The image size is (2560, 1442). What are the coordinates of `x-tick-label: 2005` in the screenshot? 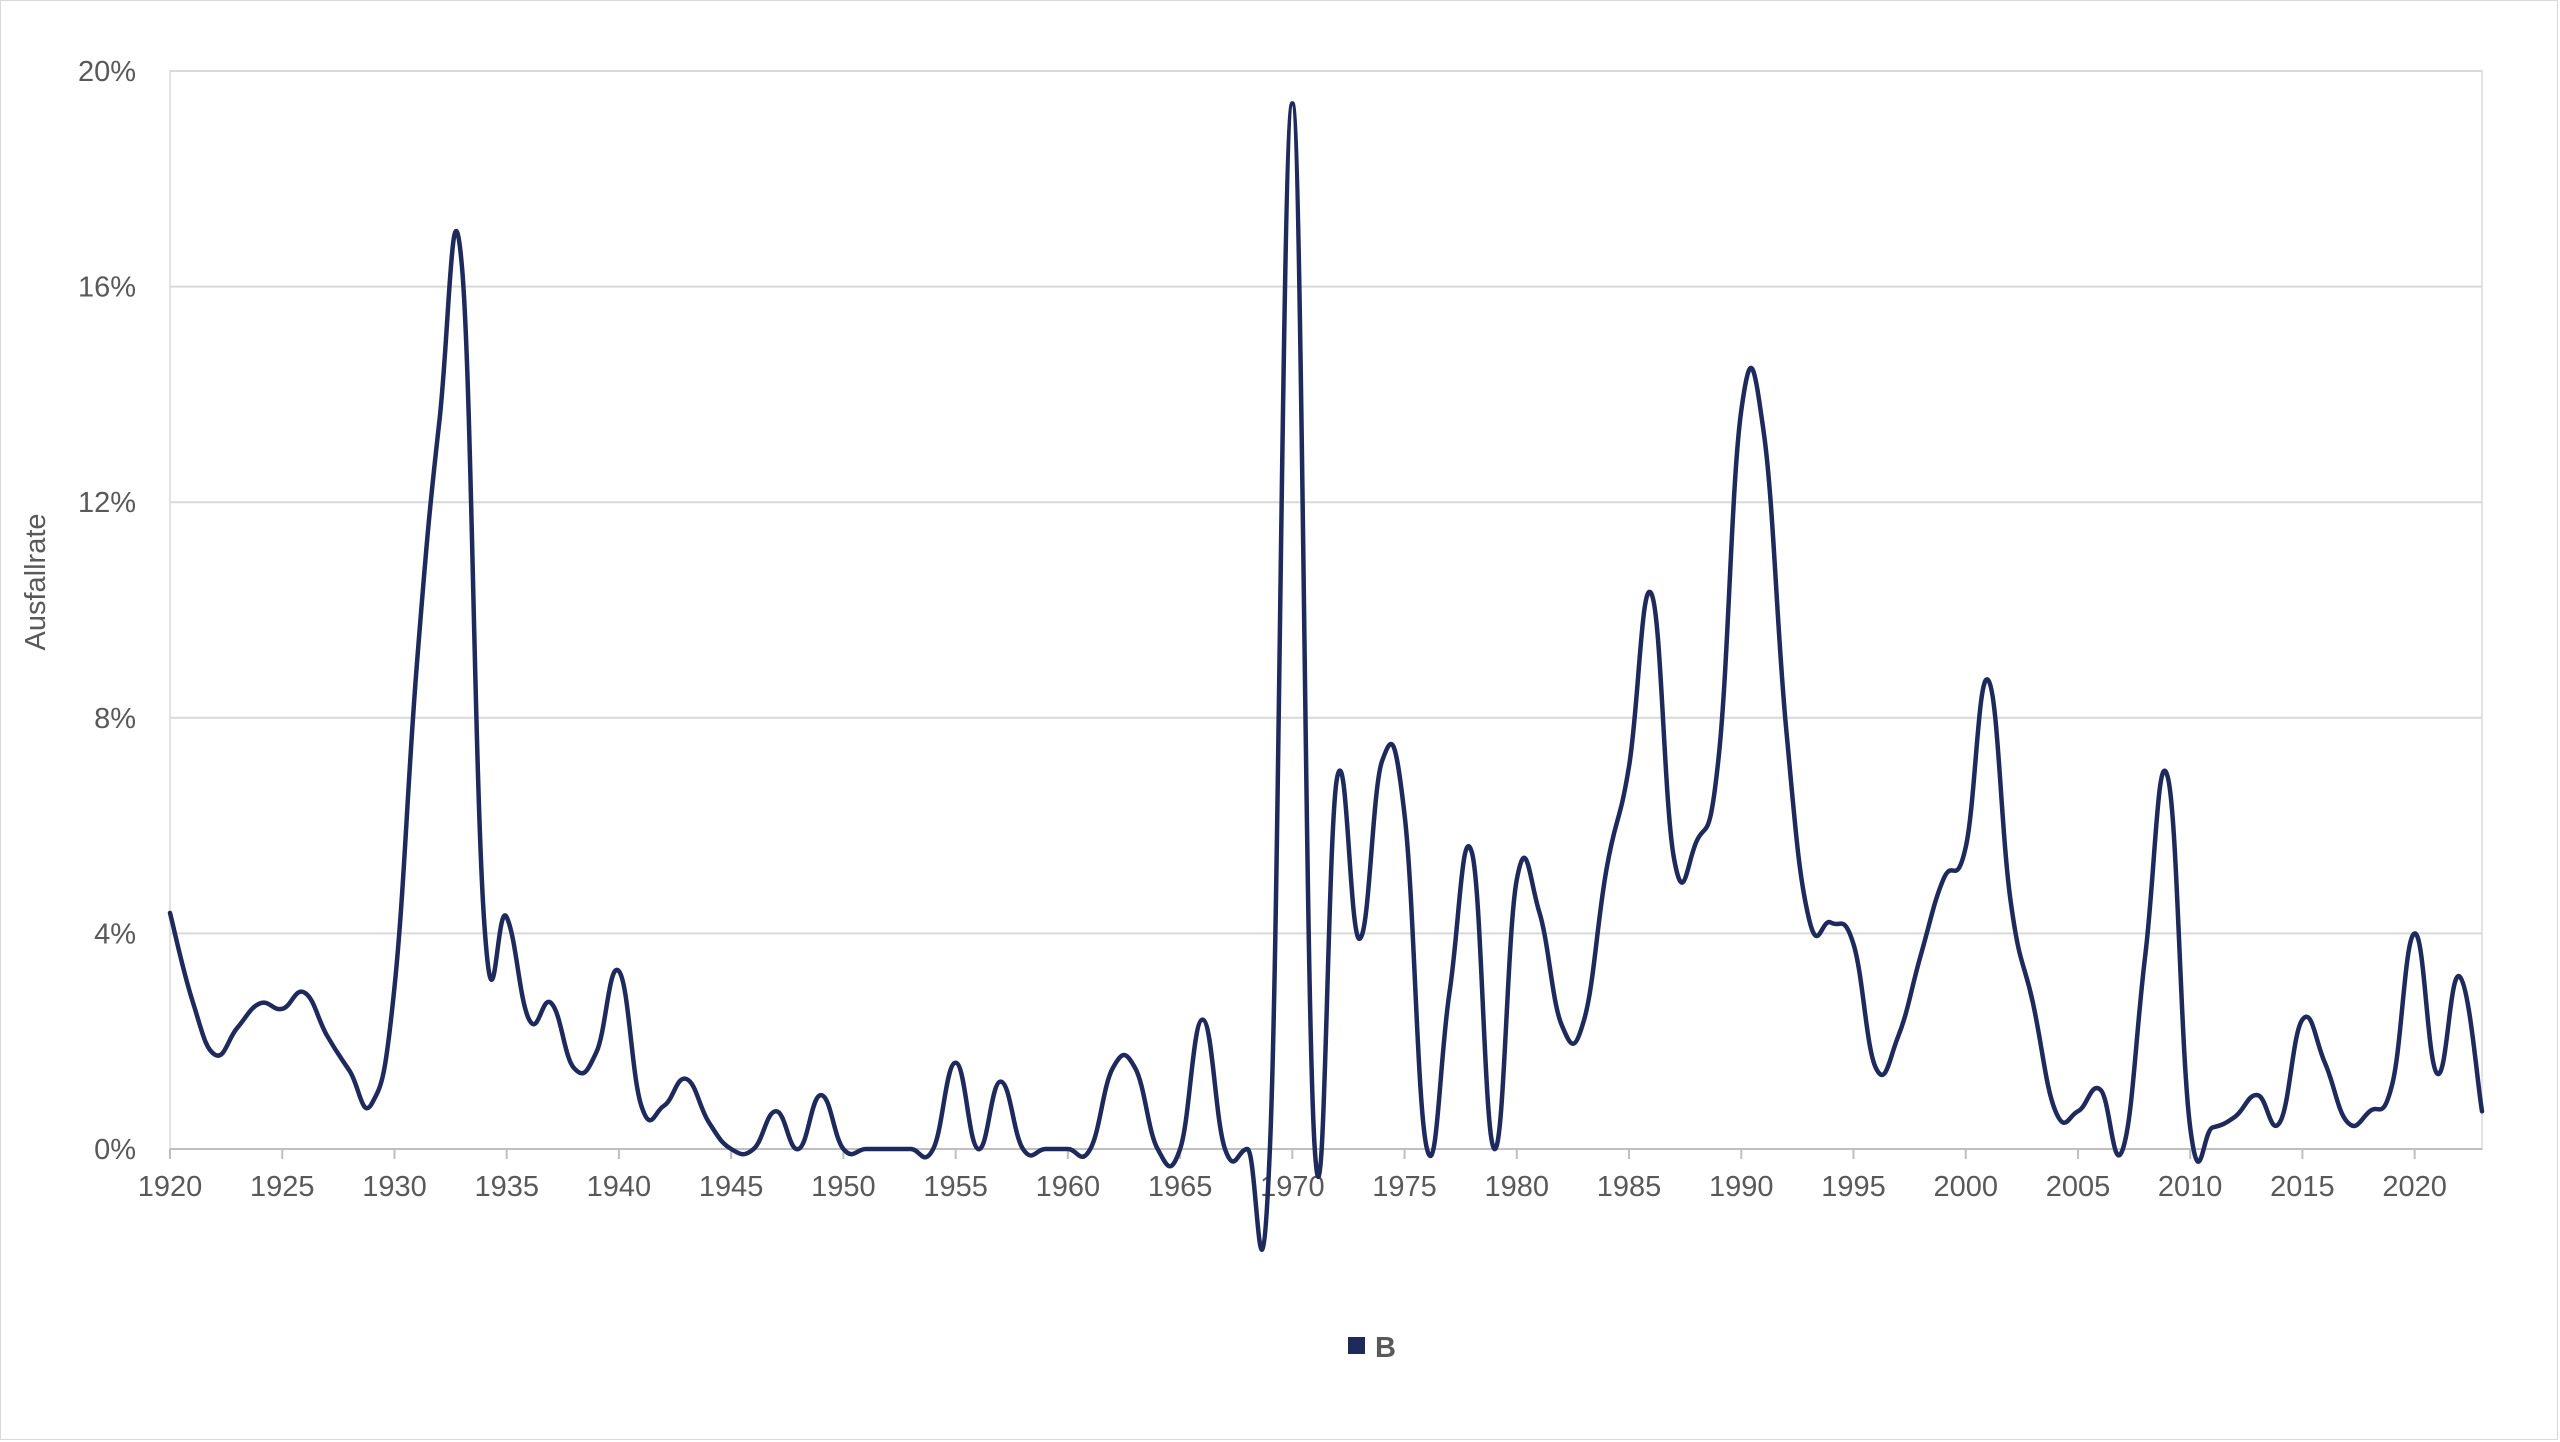 It's located at (2078, 1187).